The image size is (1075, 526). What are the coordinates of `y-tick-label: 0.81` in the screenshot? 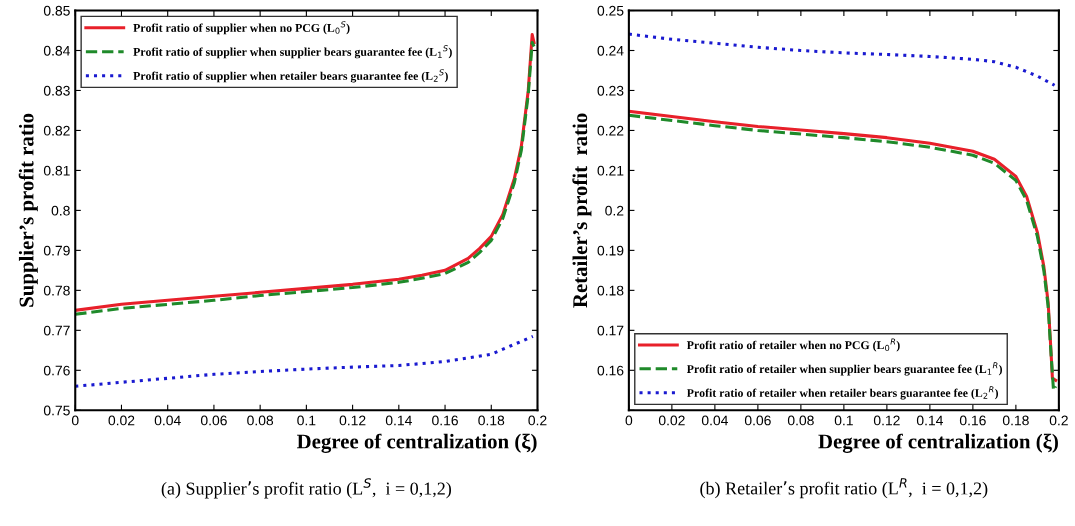 It's located at (56, 170).